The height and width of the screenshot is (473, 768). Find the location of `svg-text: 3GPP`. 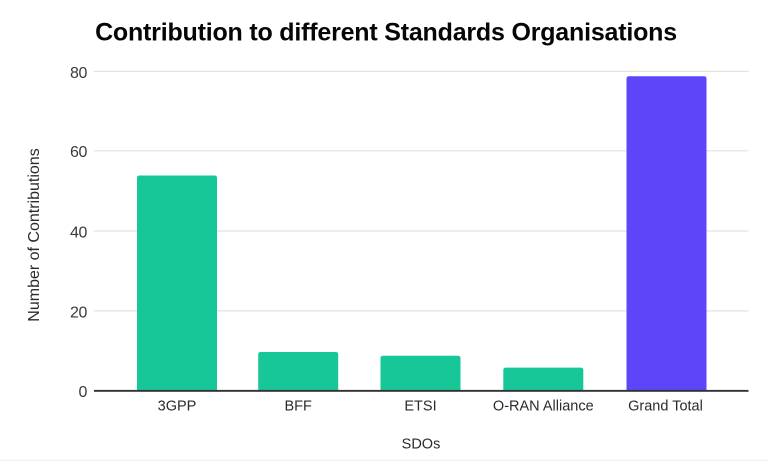

svg-text: 3GPP is located at coordinates (177, 406).